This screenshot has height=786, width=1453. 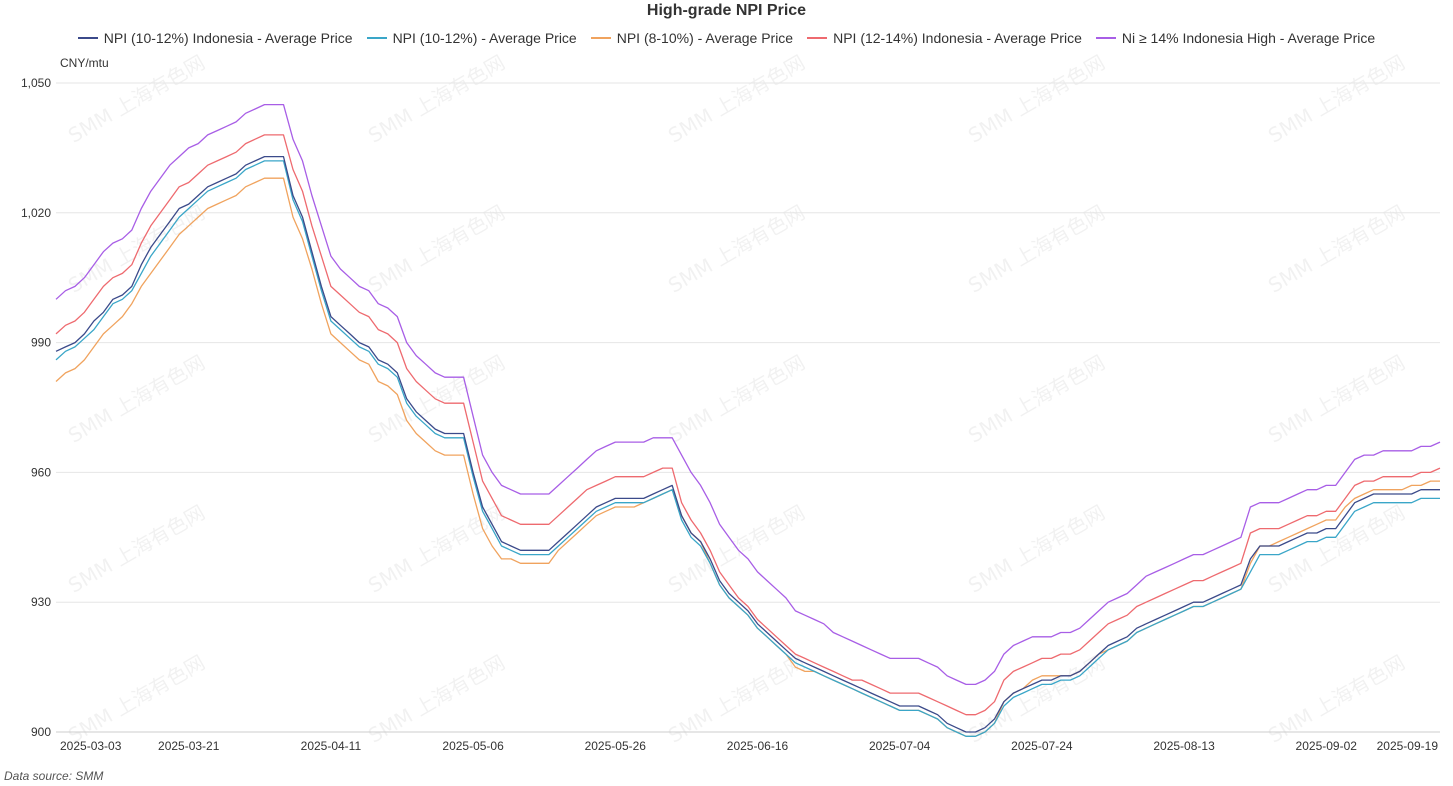 What do you see at coordinates (54, 776) in the screenshot?
I see `data-source-note: Data source: SMM` at bounding box center [54, 776].